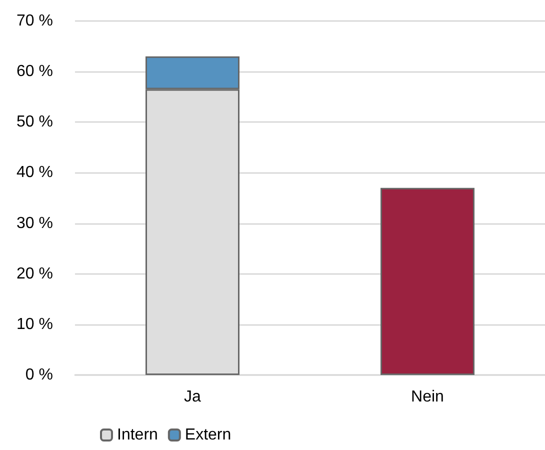 The image size is (545, 450). I want to click on legend-label: Extern, so click(208, 435).